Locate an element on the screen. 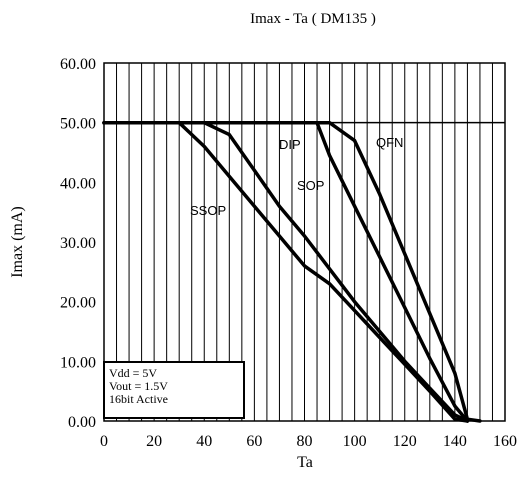 The image size is (524, 497). y-tick-labels: 0.00 10.00 20.00 30.00 40.00 50.00 60.00 is located at coordinates (78, 243).